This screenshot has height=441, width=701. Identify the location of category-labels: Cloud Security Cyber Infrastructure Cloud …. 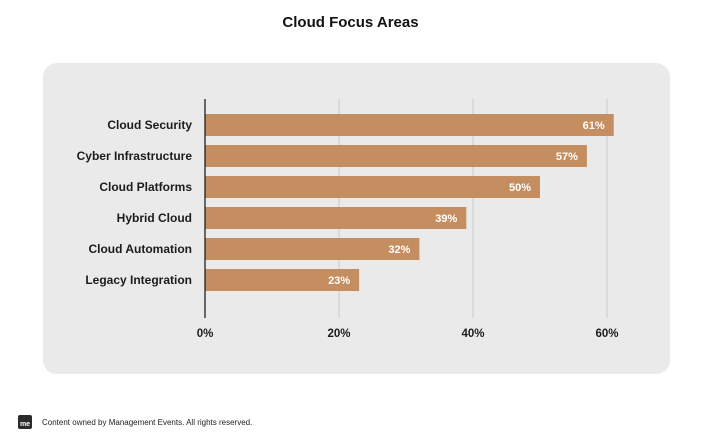
(135, 202).